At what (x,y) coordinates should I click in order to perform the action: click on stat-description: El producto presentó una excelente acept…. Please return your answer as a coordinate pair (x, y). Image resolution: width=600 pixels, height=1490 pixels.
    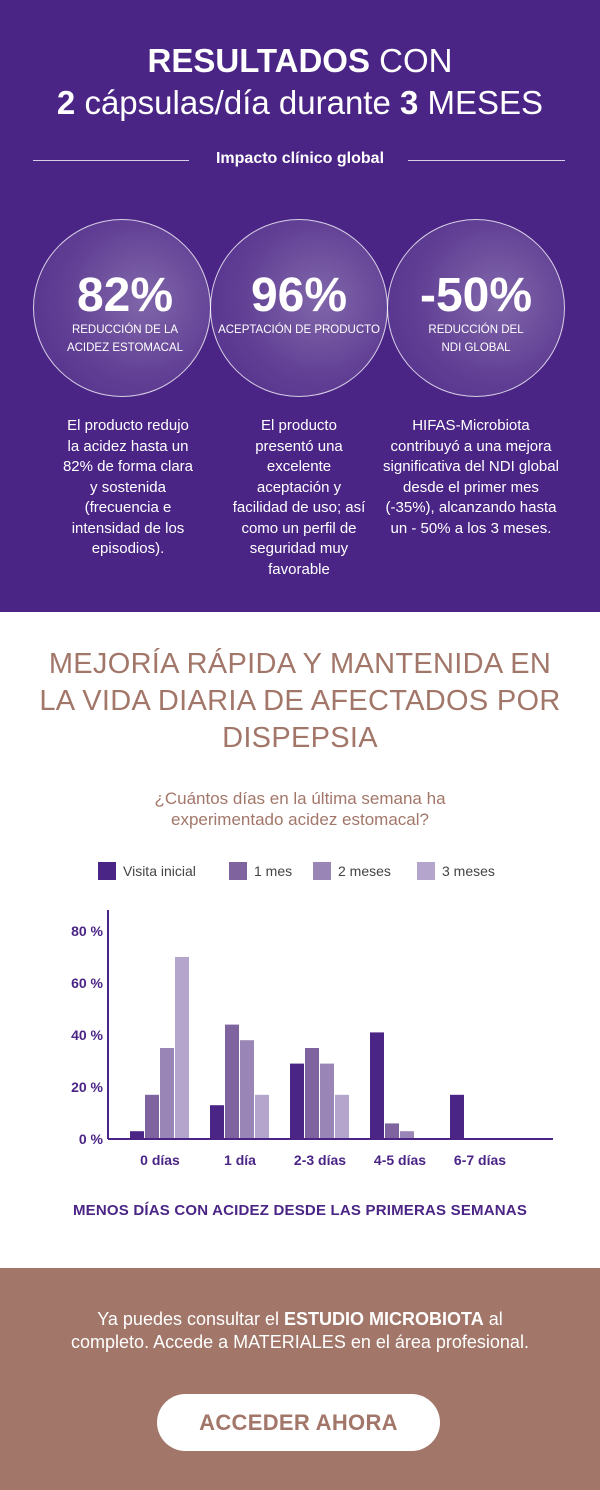
    Looking at the image, I should click on (299, 497).